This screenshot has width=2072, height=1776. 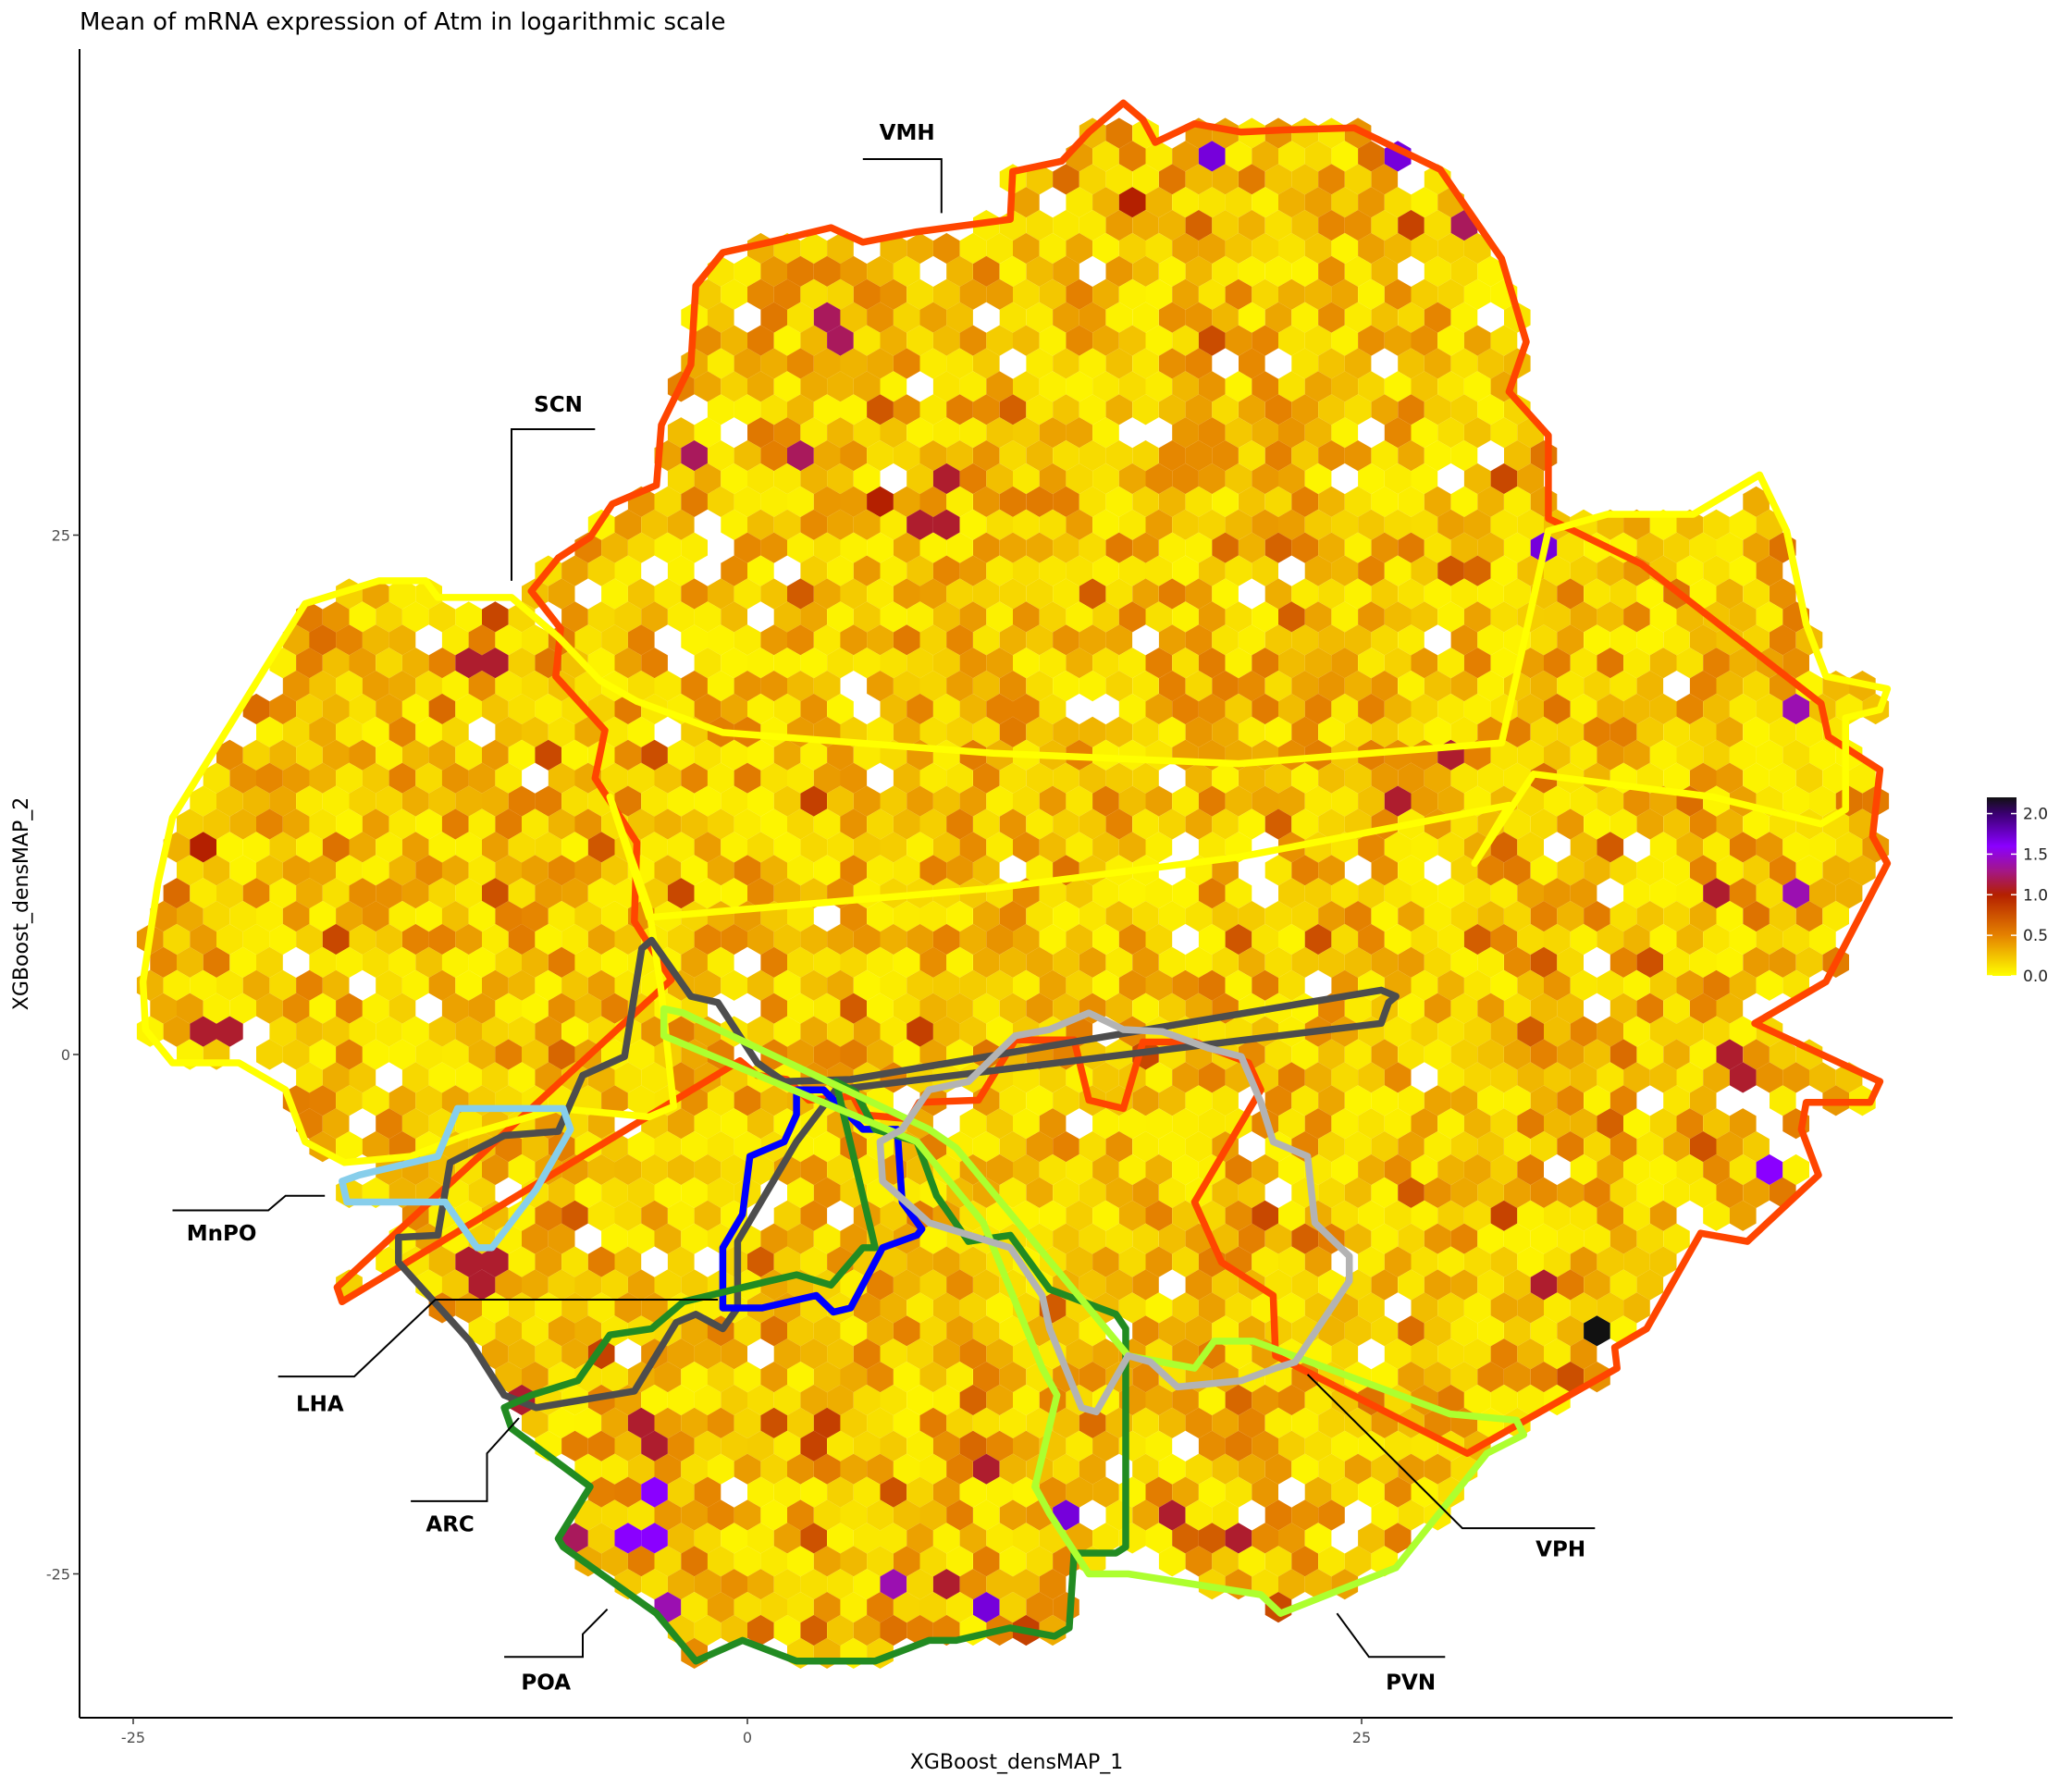 What do you see at coordinates (2036, 936) in the screenshot?
I see `colorbar-label: 0.5` at bounding box center [2036, 936].